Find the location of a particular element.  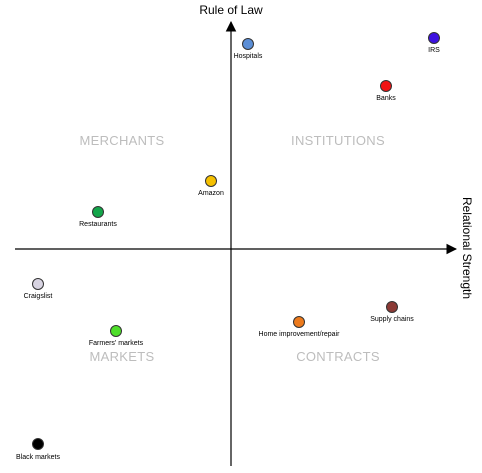

quadrant-label-institutions: INSTITUTIONS is located at coordinates (338, 140).